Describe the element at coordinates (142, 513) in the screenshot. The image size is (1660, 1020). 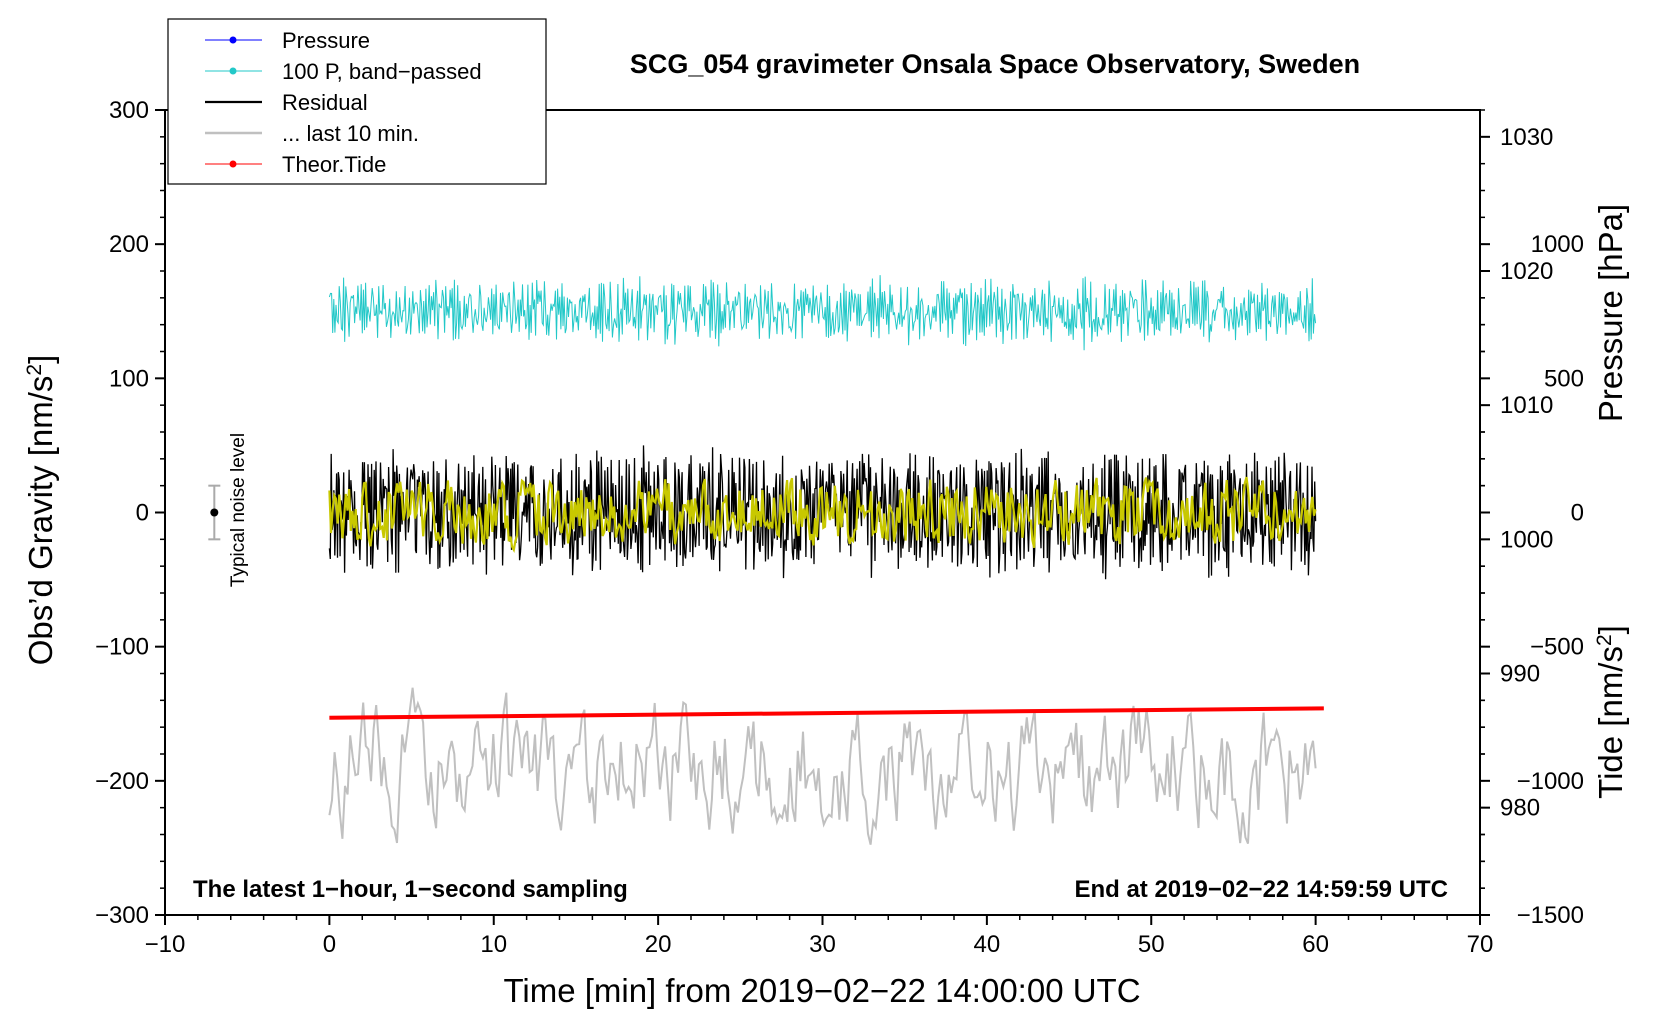
I see `y-tick-label: 0` at that location.